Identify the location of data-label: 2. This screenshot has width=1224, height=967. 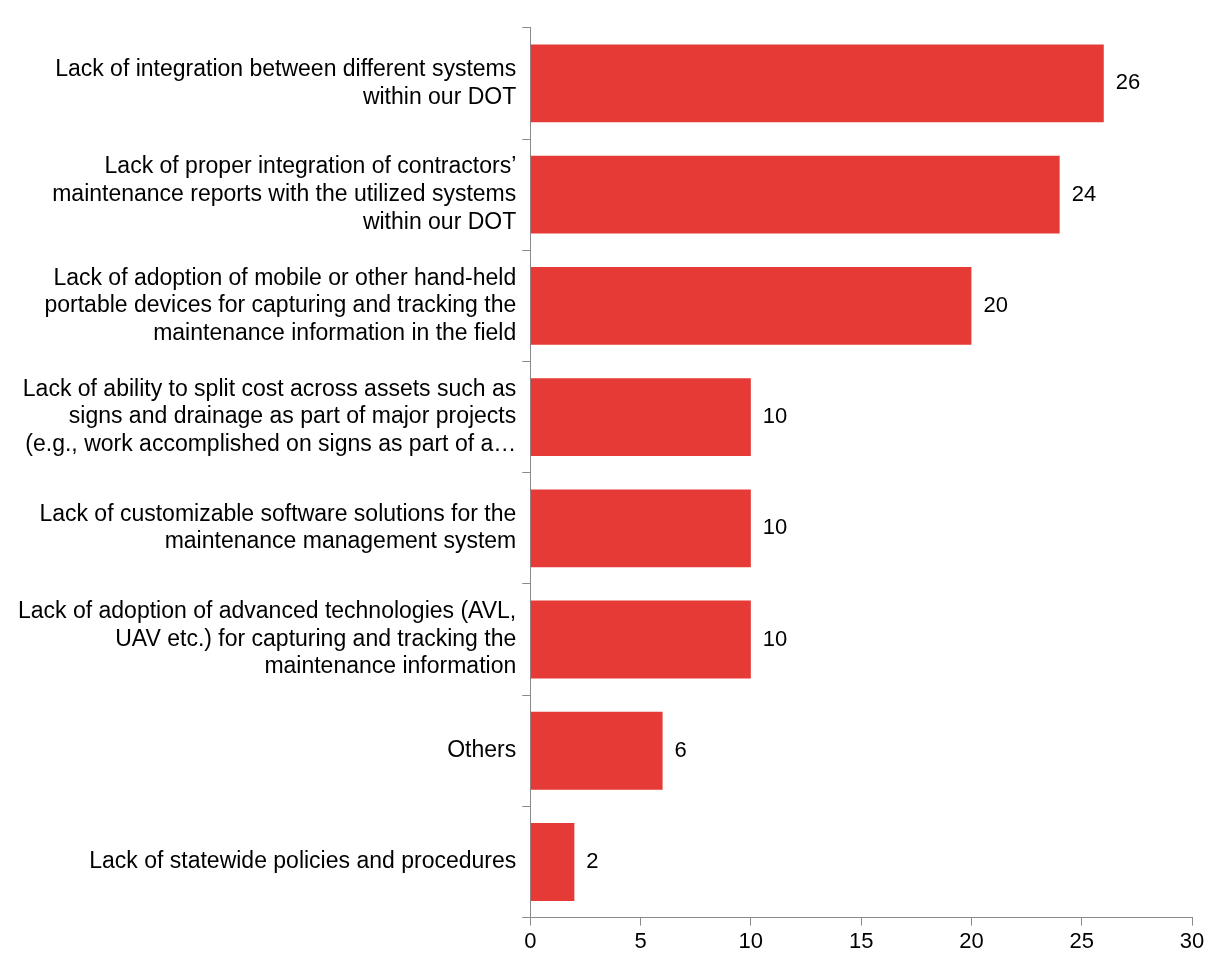
(592, 861).